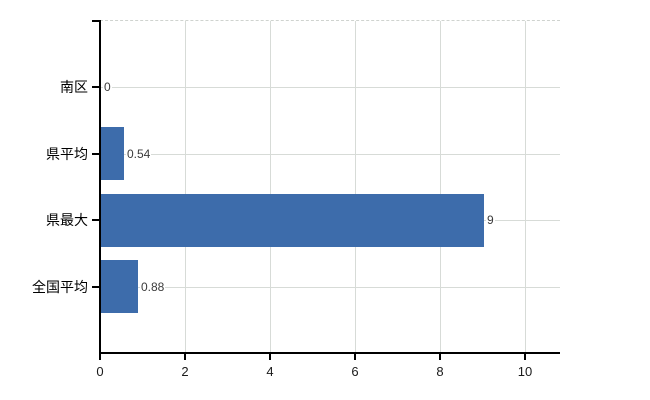 The image size is (650, 400). What do you see at coordinates (60, 287) in the screenshot?
I see `category-label: 全国平均` at bounding box center [60, 287].